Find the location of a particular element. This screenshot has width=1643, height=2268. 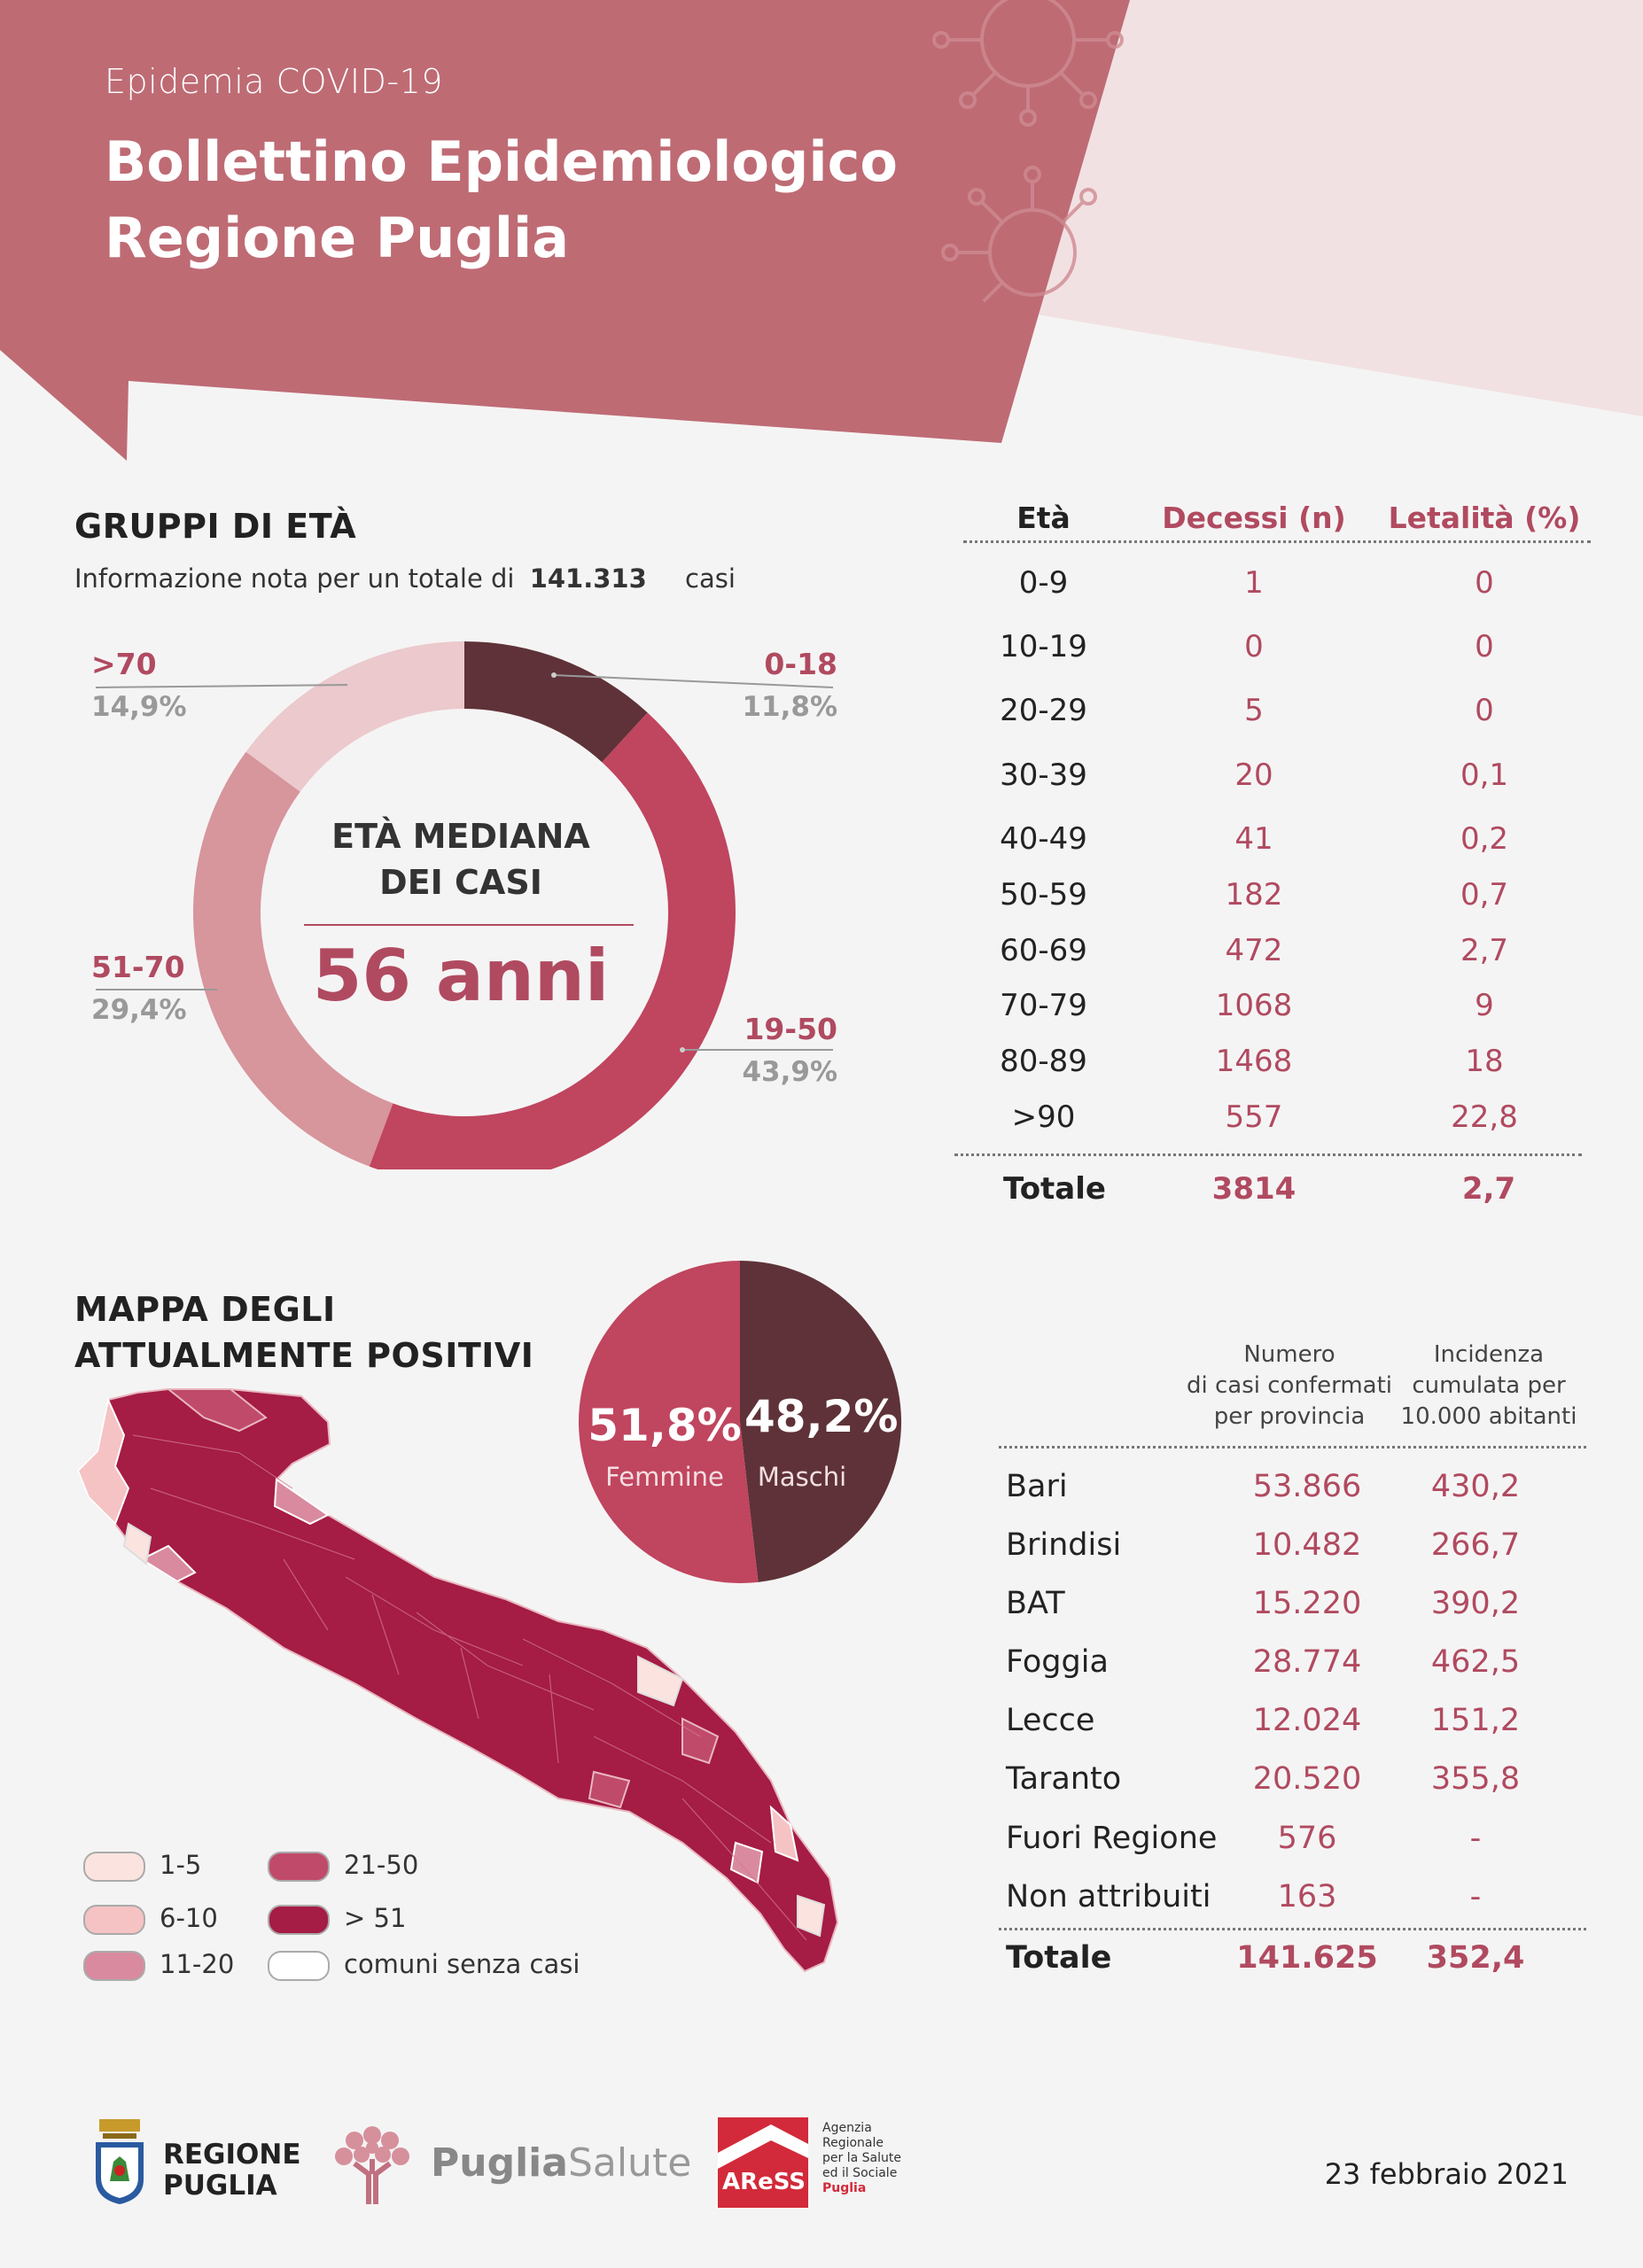

province-name-cell: Foggia is located at coordinates (1057, 1662).